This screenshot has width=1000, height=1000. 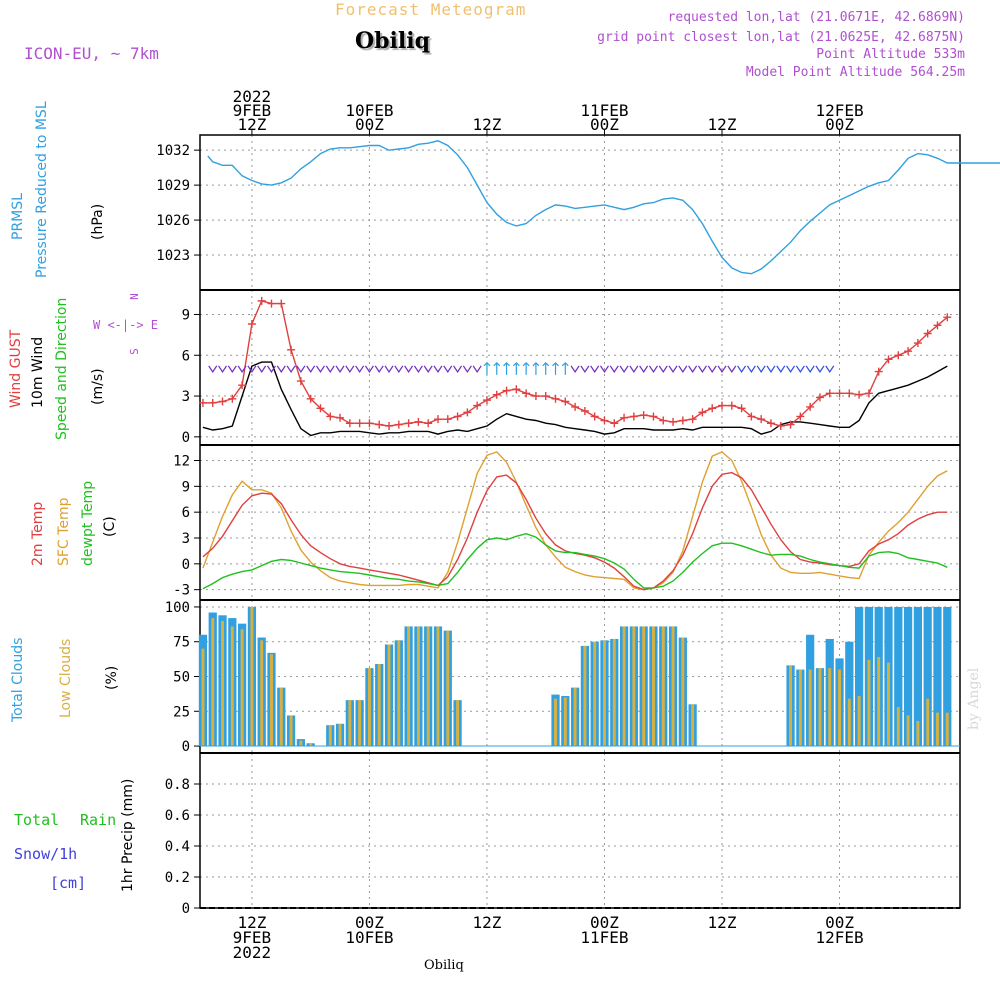 I want to click on requested-coords: requested lon,lat (21.0671E, 42.6869N), so click(x=816, y=17).